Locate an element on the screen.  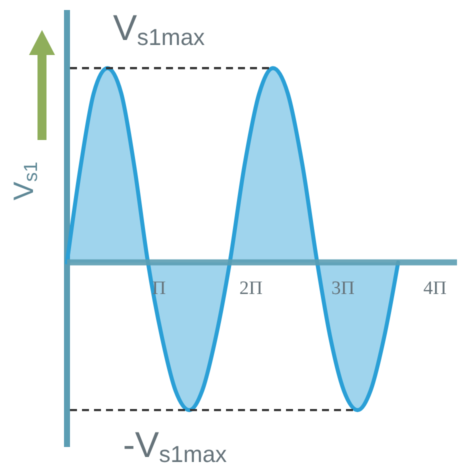
x-tick-label: 2Π is located at coordinates (251, 288).